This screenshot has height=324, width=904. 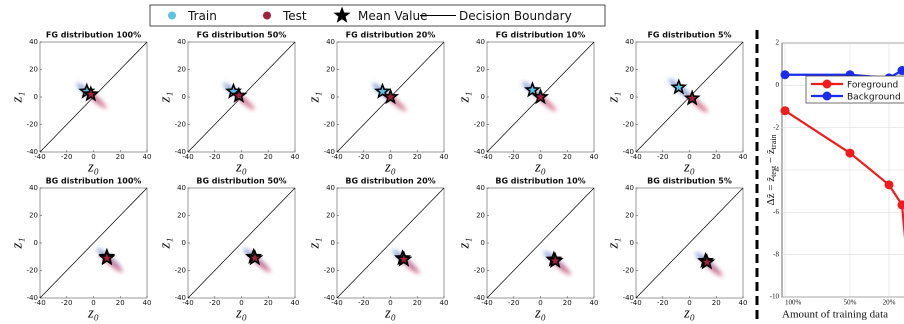 I want to click on subplot-title: BG distribution 50%, so click(x=241, y=181).